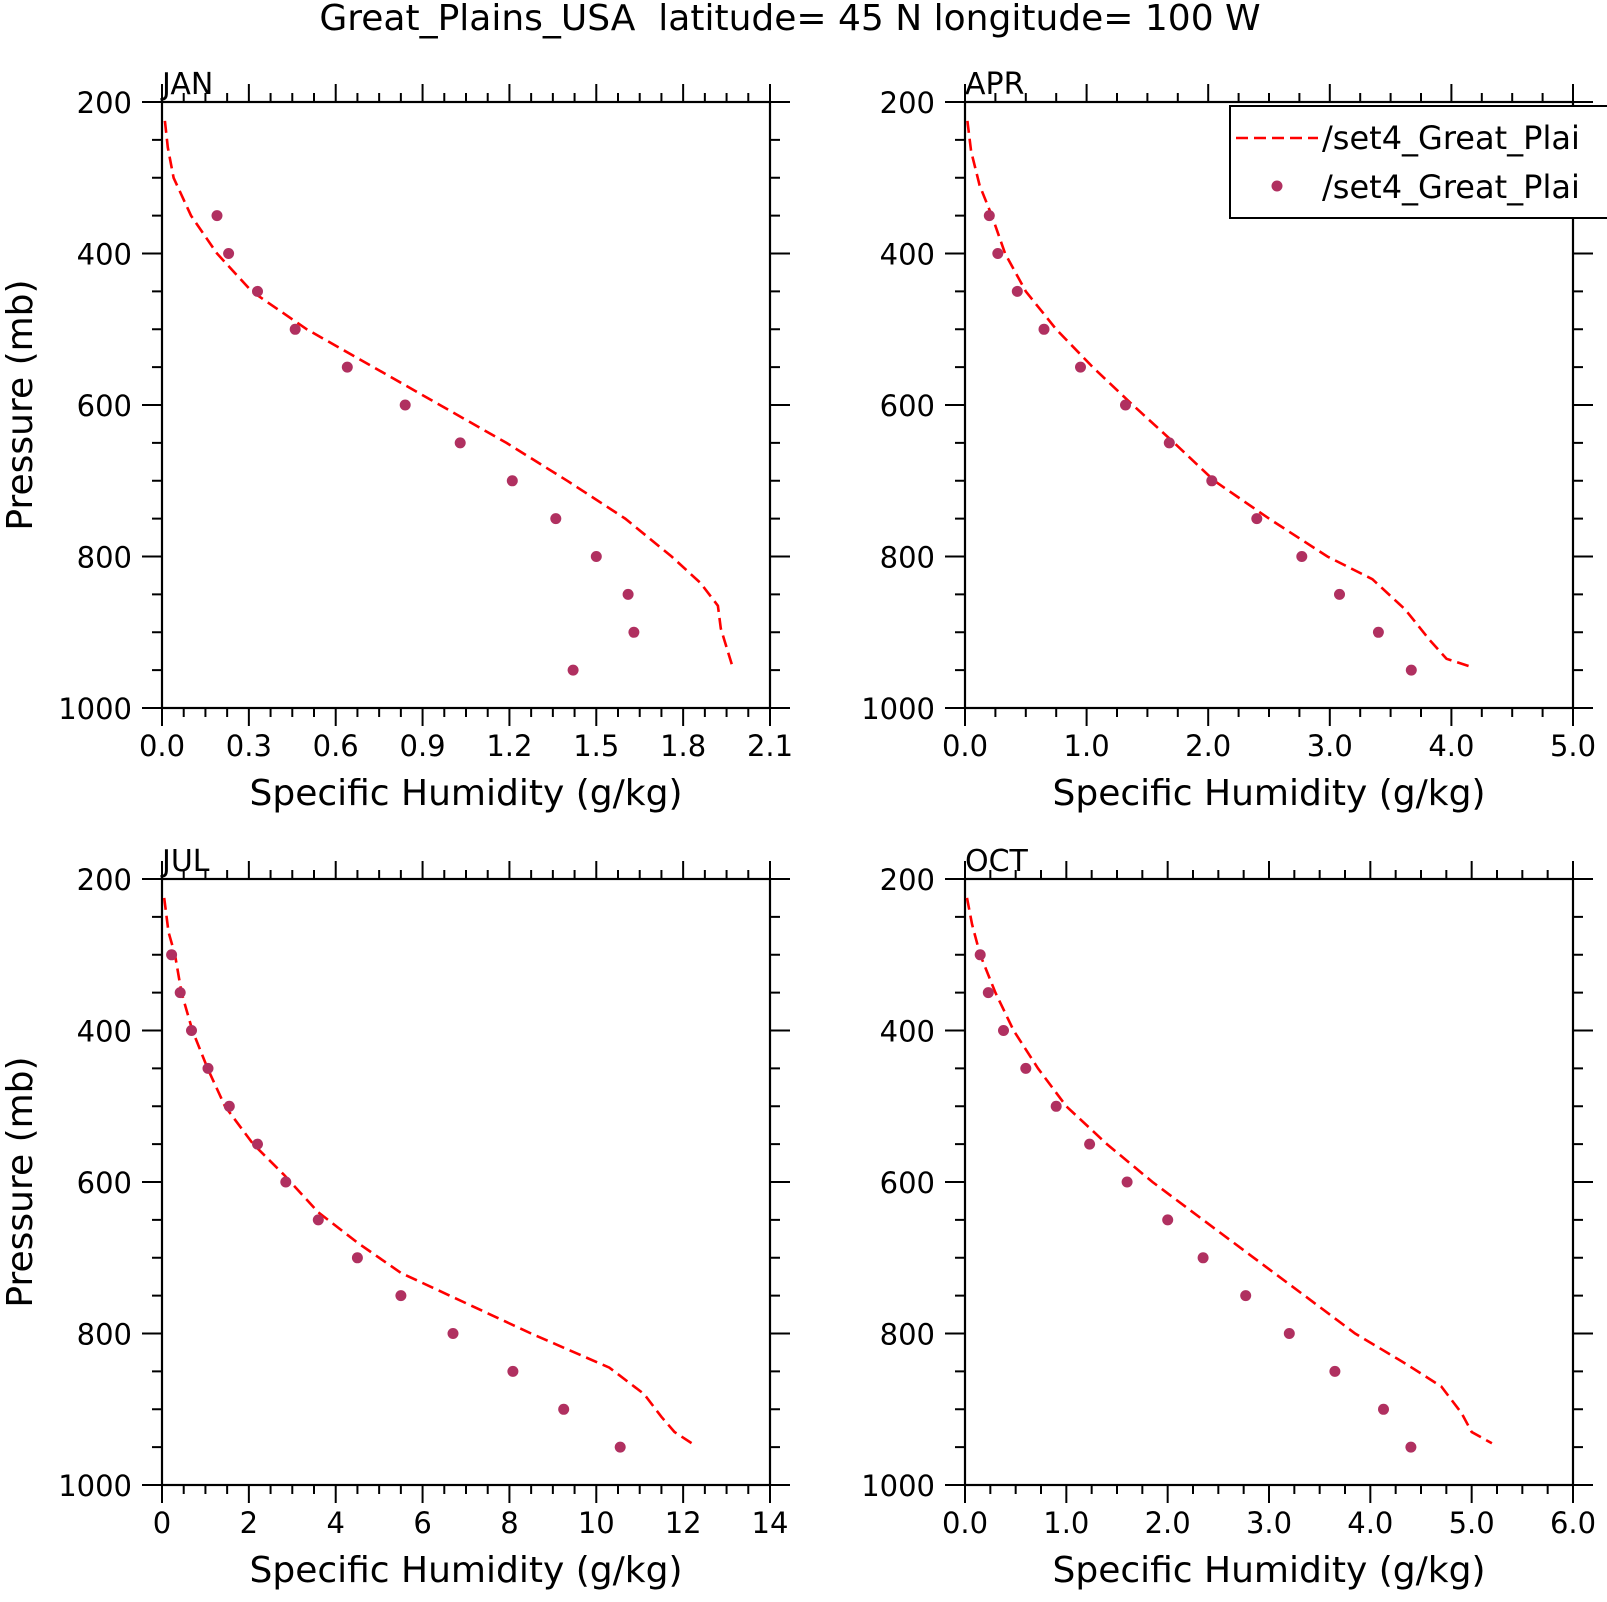 The image size is (1607, 1602). Describe the element at coordinates (1087, 746) in the screenshot. I see `panel-apr-xtick-label: 1.0` at that location.